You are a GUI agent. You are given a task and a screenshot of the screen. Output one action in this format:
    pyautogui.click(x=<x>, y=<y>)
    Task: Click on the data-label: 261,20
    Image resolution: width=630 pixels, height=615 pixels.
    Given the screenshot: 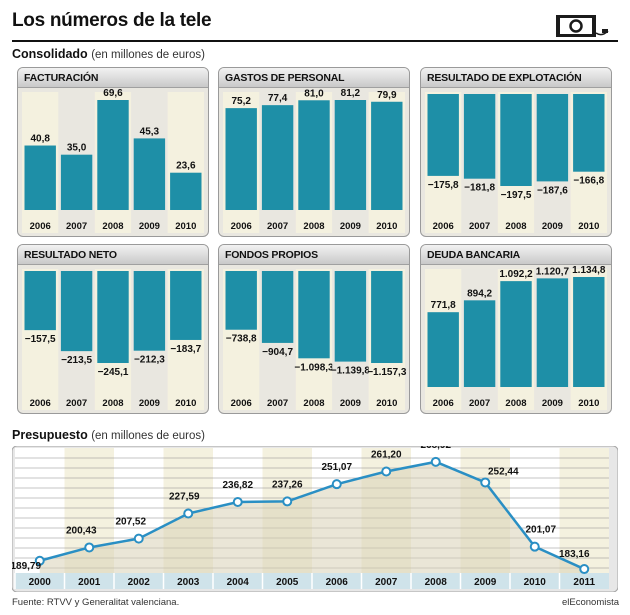 What is the action you would take?
    pyautogui.click(x=386, y=455)
    